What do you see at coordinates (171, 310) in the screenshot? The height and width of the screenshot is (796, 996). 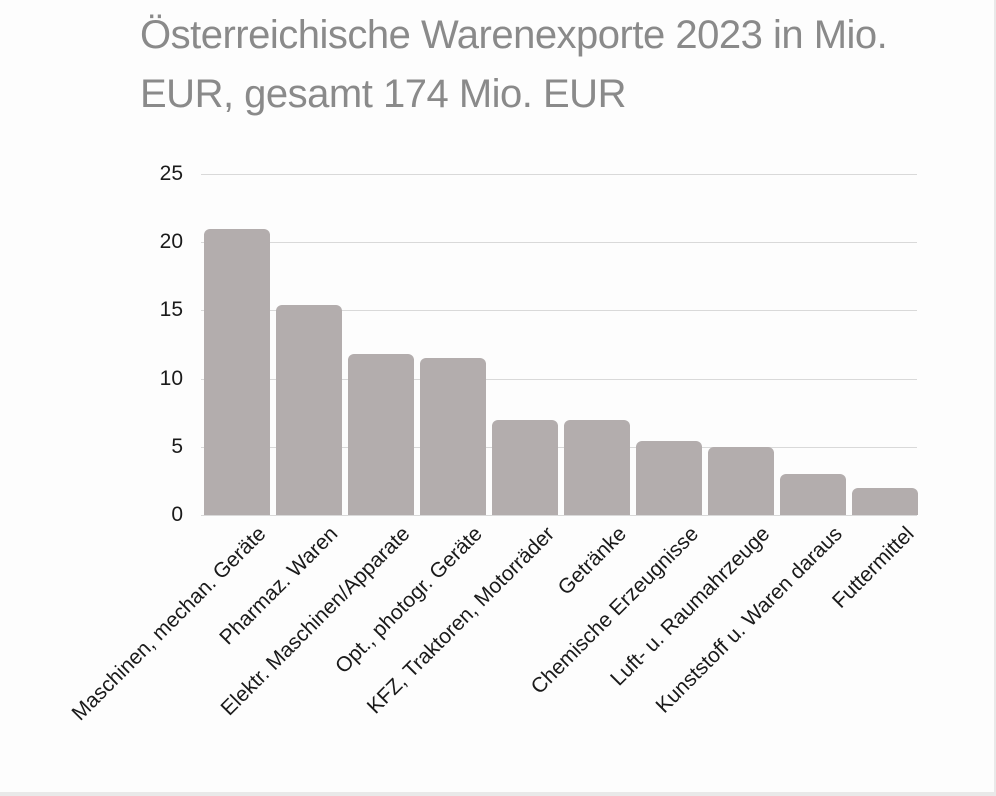 I see `y-axis-tick-label: 15` at bounding box center [171, 310].